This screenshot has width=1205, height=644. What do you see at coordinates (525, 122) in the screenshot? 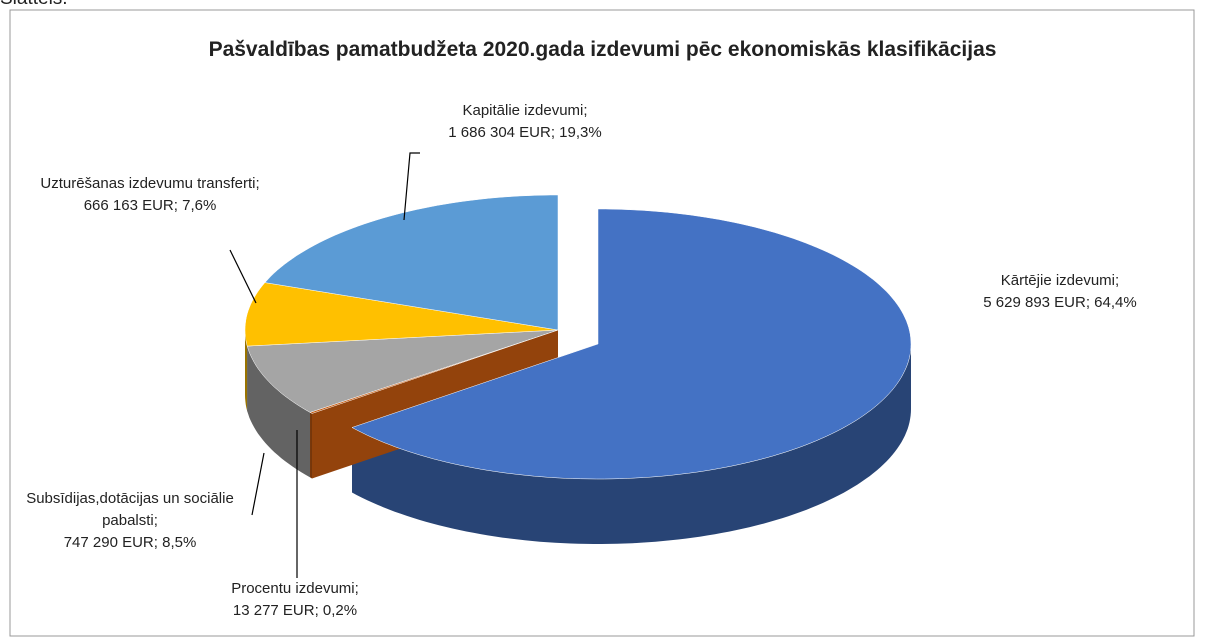
I see `data-label: Kapitālie izdevumi; 1 686 304 EUR; 19,3%` at bounding box center [525, 122].